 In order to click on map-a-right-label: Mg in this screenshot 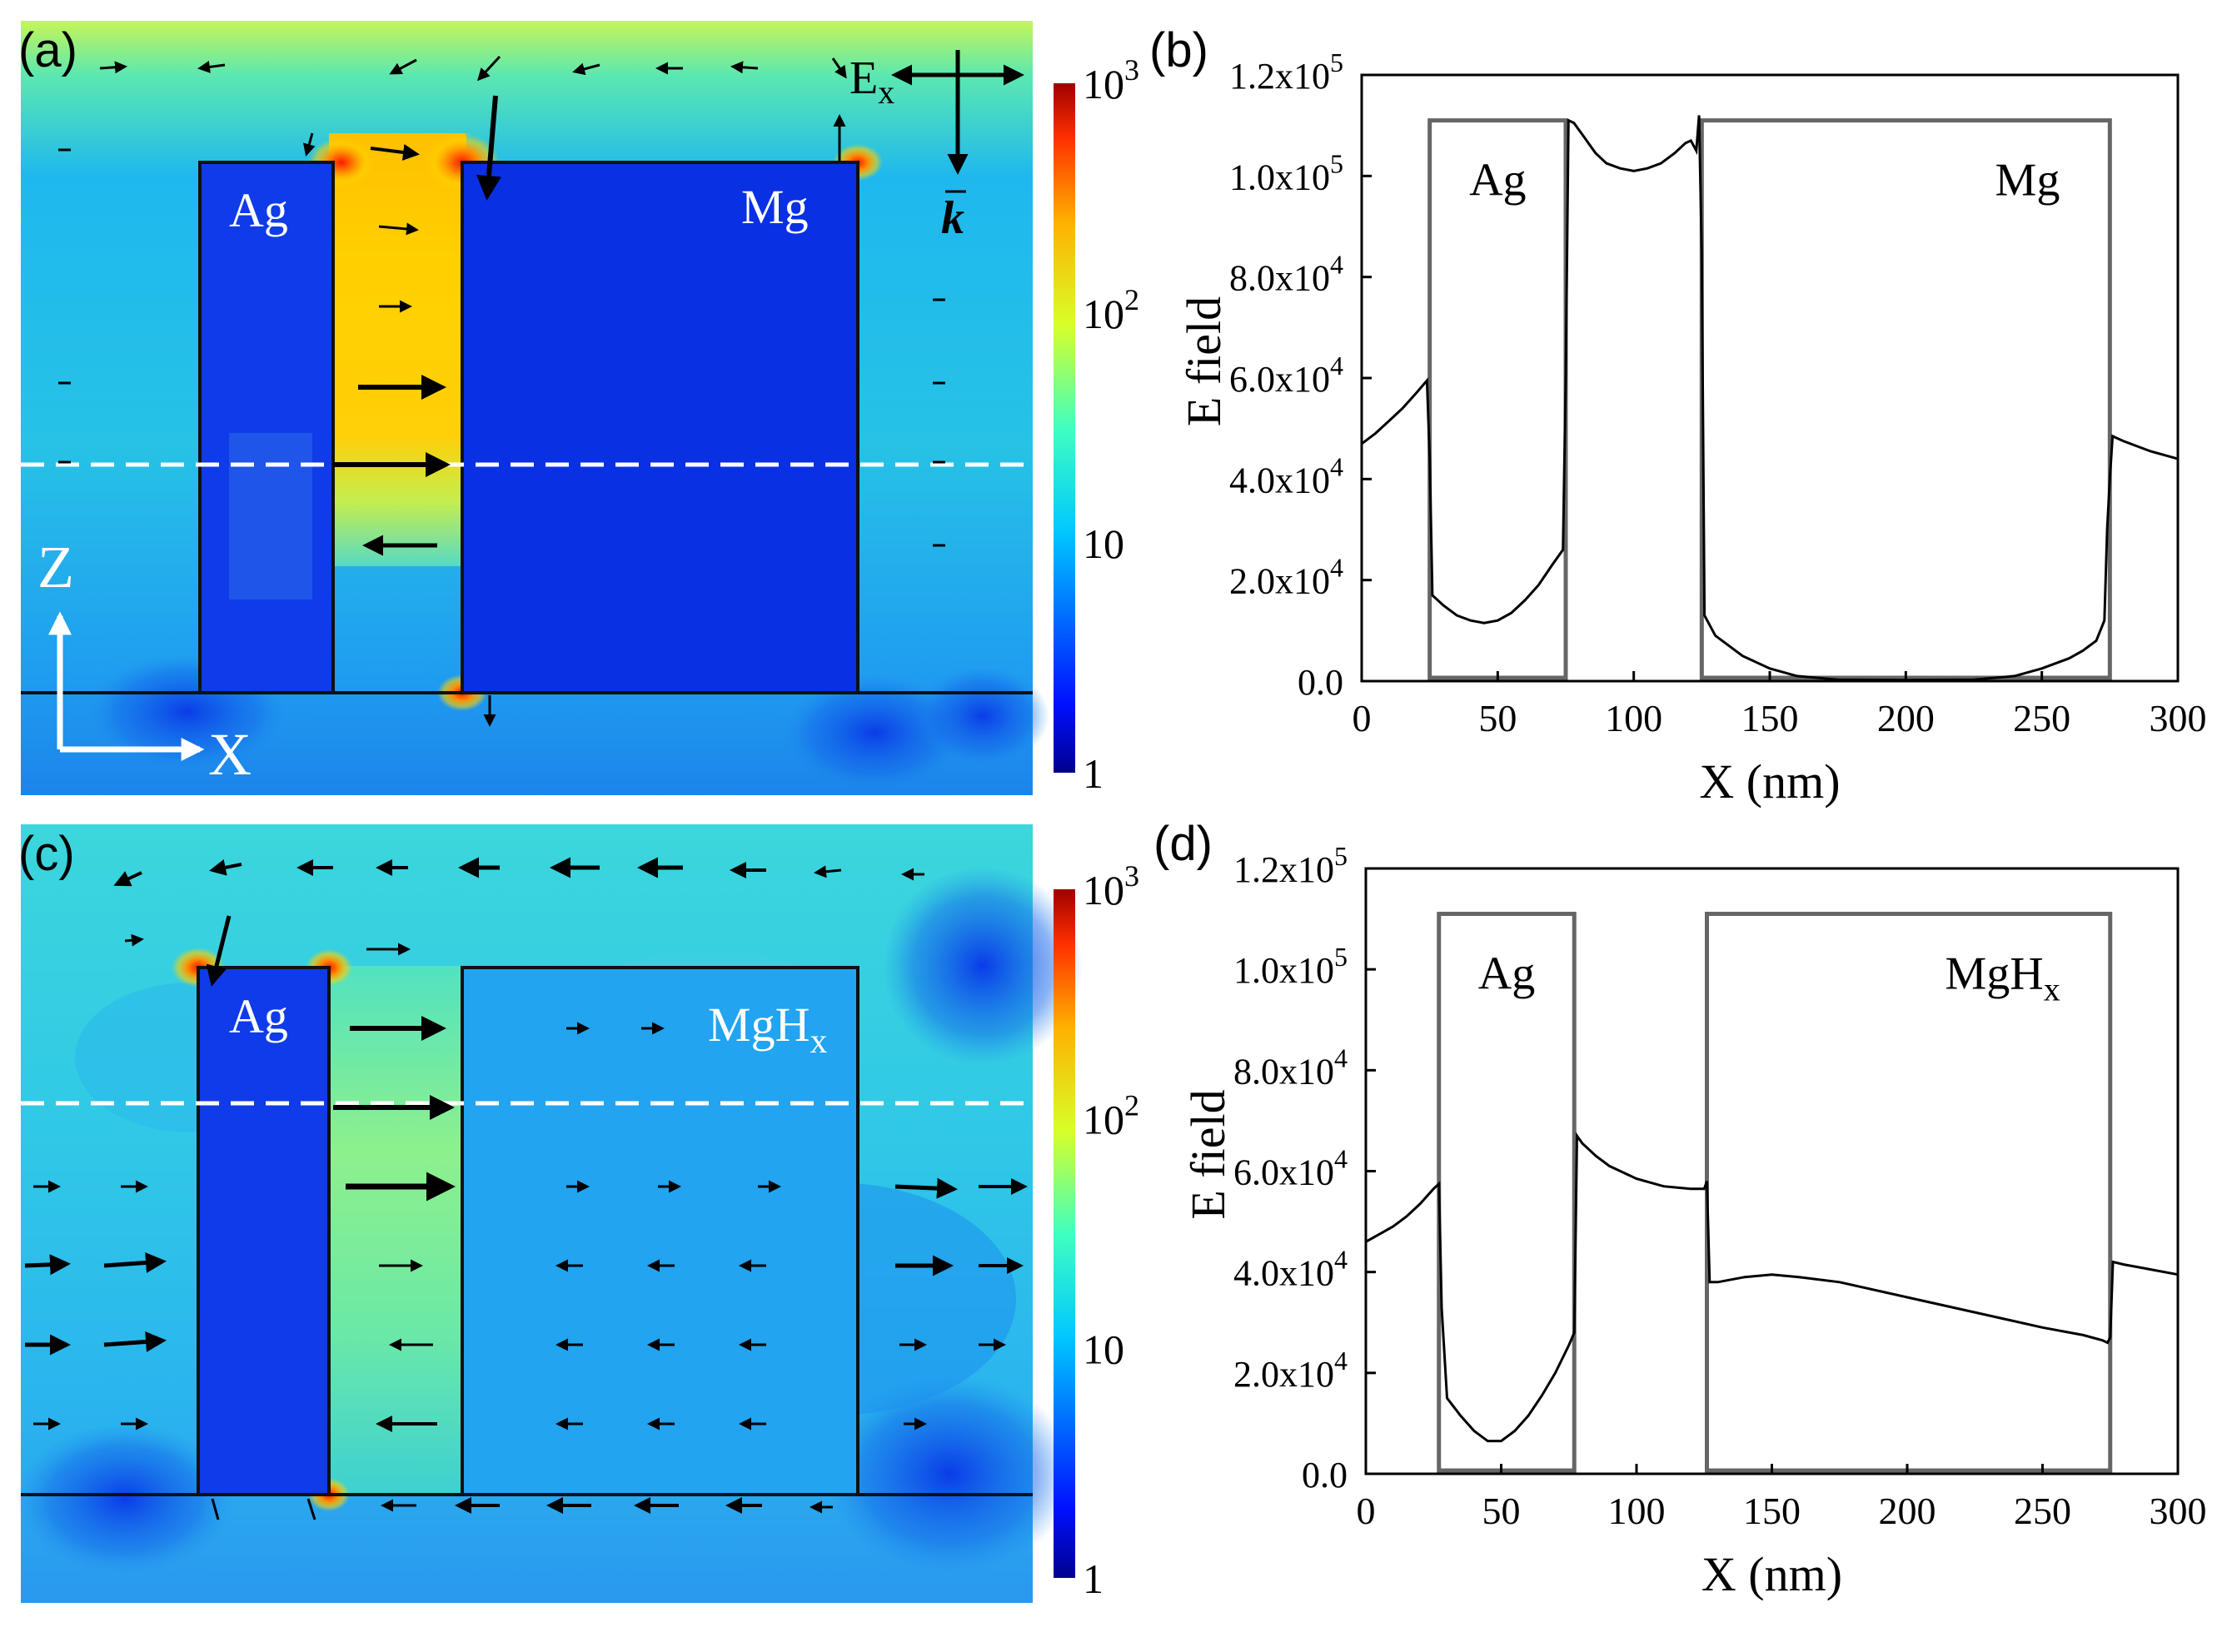, I will do `click(775, 207)`.